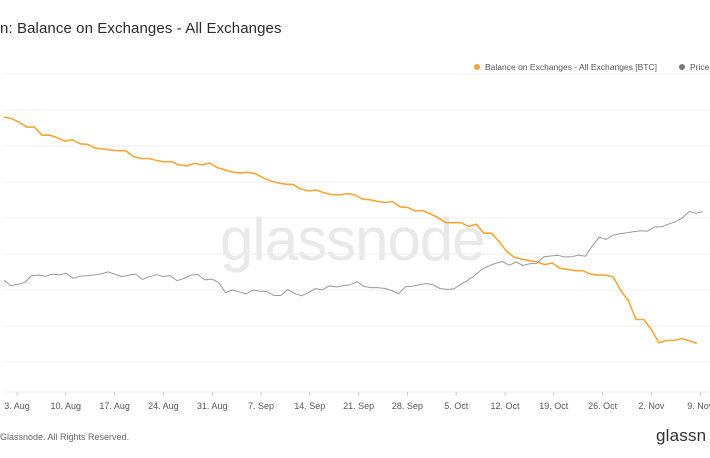 This screenshot has width=710, height=458. What do you see at coordinates (651, 406) in the screenshot?
I see `x-tick-label: 2. Nov` at bounding box center [651, 406].